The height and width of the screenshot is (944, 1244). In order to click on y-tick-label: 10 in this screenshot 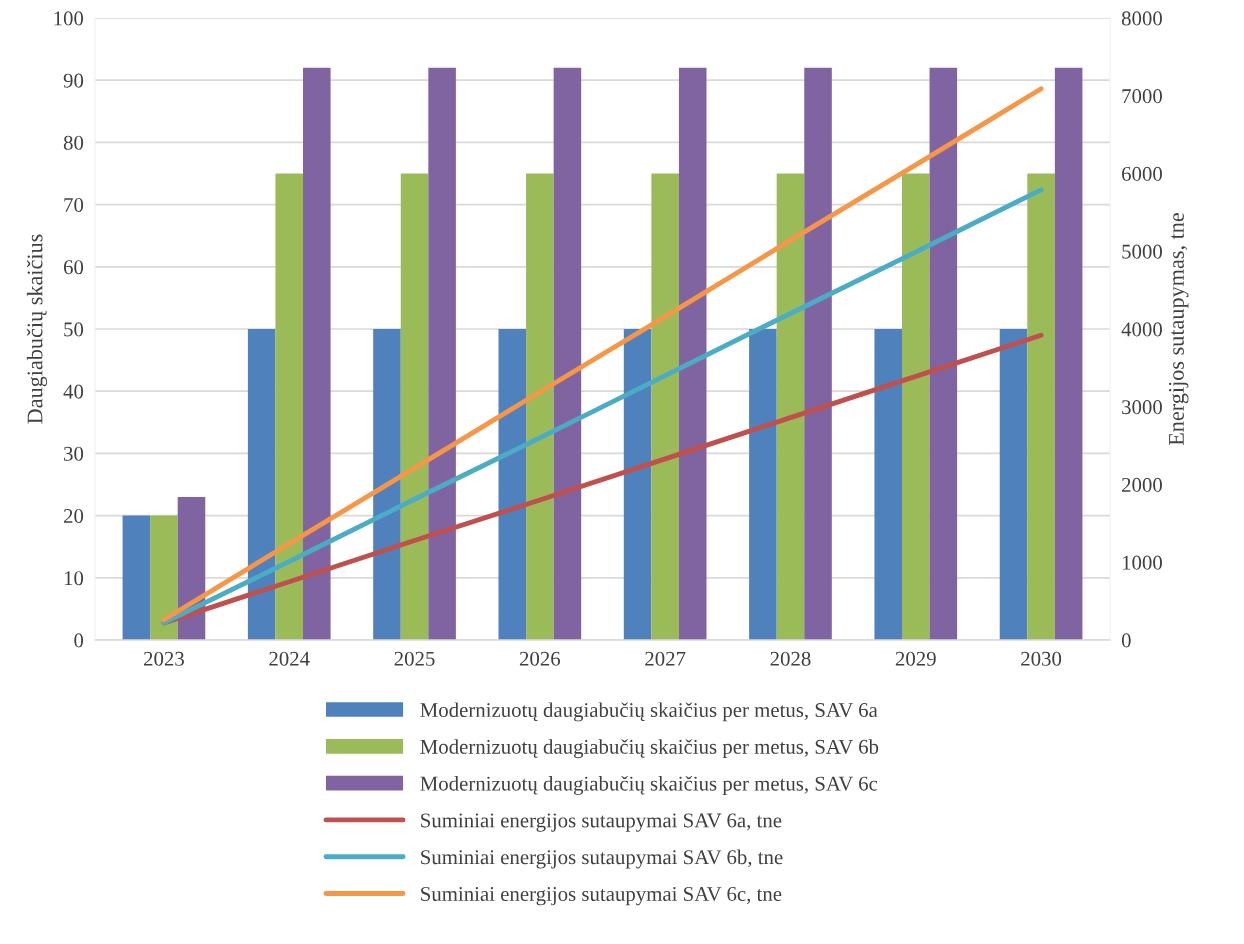, I will do `click(74, 578)`.